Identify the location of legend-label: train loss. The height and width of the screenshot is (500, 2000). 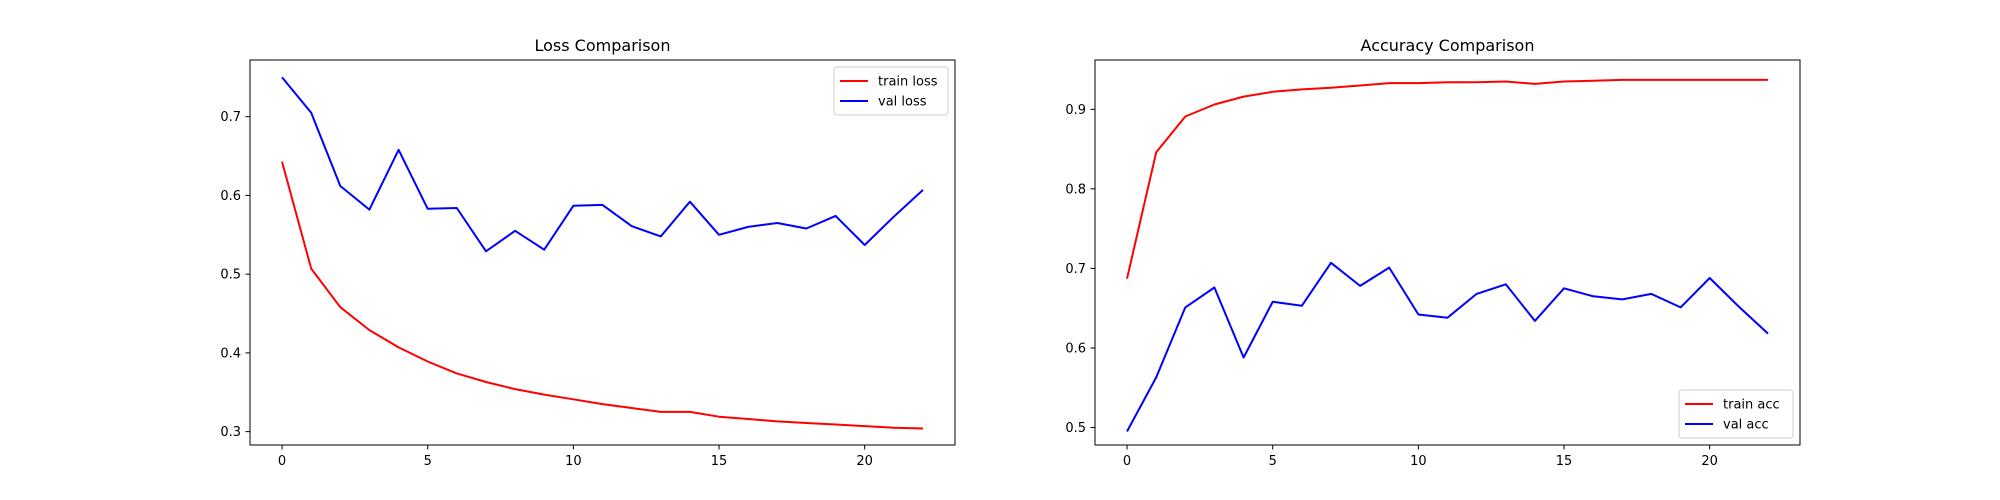
(908, 82).